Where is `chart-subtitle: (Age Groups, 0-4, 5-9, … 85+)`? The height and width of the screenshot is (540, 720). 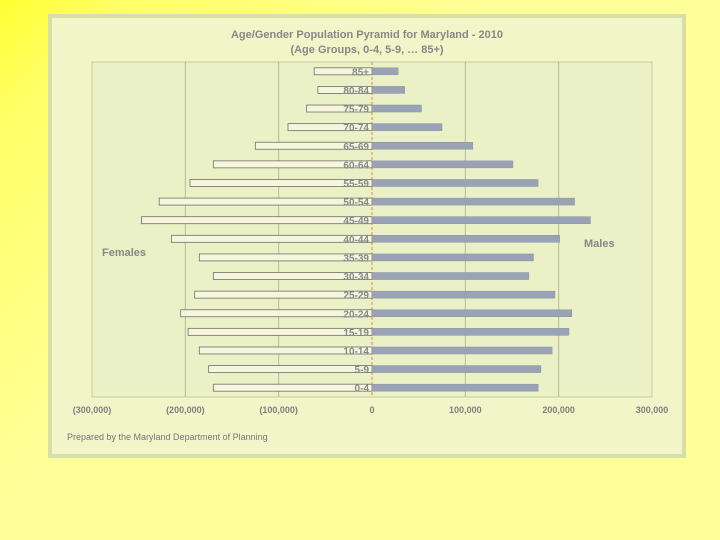
chart-subtitle: (Age Groups, 0-4, 5-9, … 85+) is located at coordinates (366, 50).